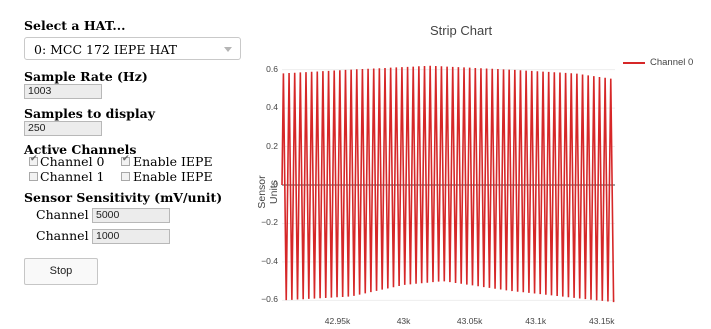 The width and height of the screenshot is (711, 329). I want to click on hat-select-value: 0: MCC 172 IEPE HAT, so click(106, 49).